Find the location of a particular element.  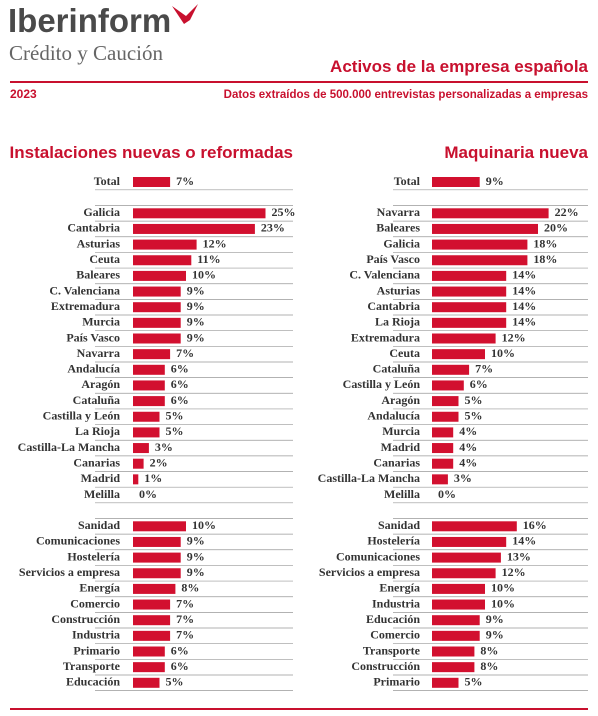

value-label: 22% is located at coordinates (567, 212).